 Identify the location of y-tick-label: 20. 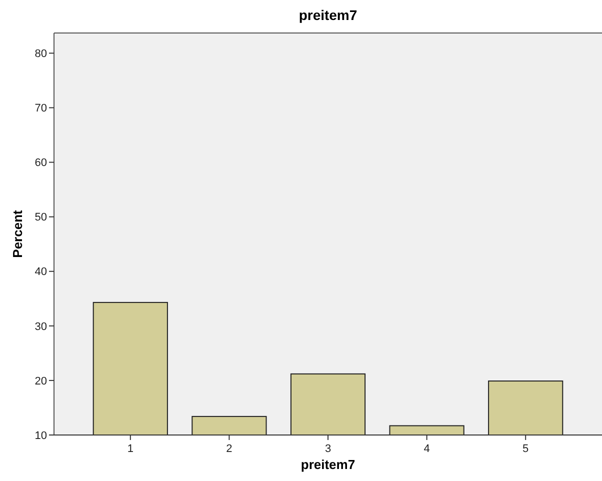
(40, 381).